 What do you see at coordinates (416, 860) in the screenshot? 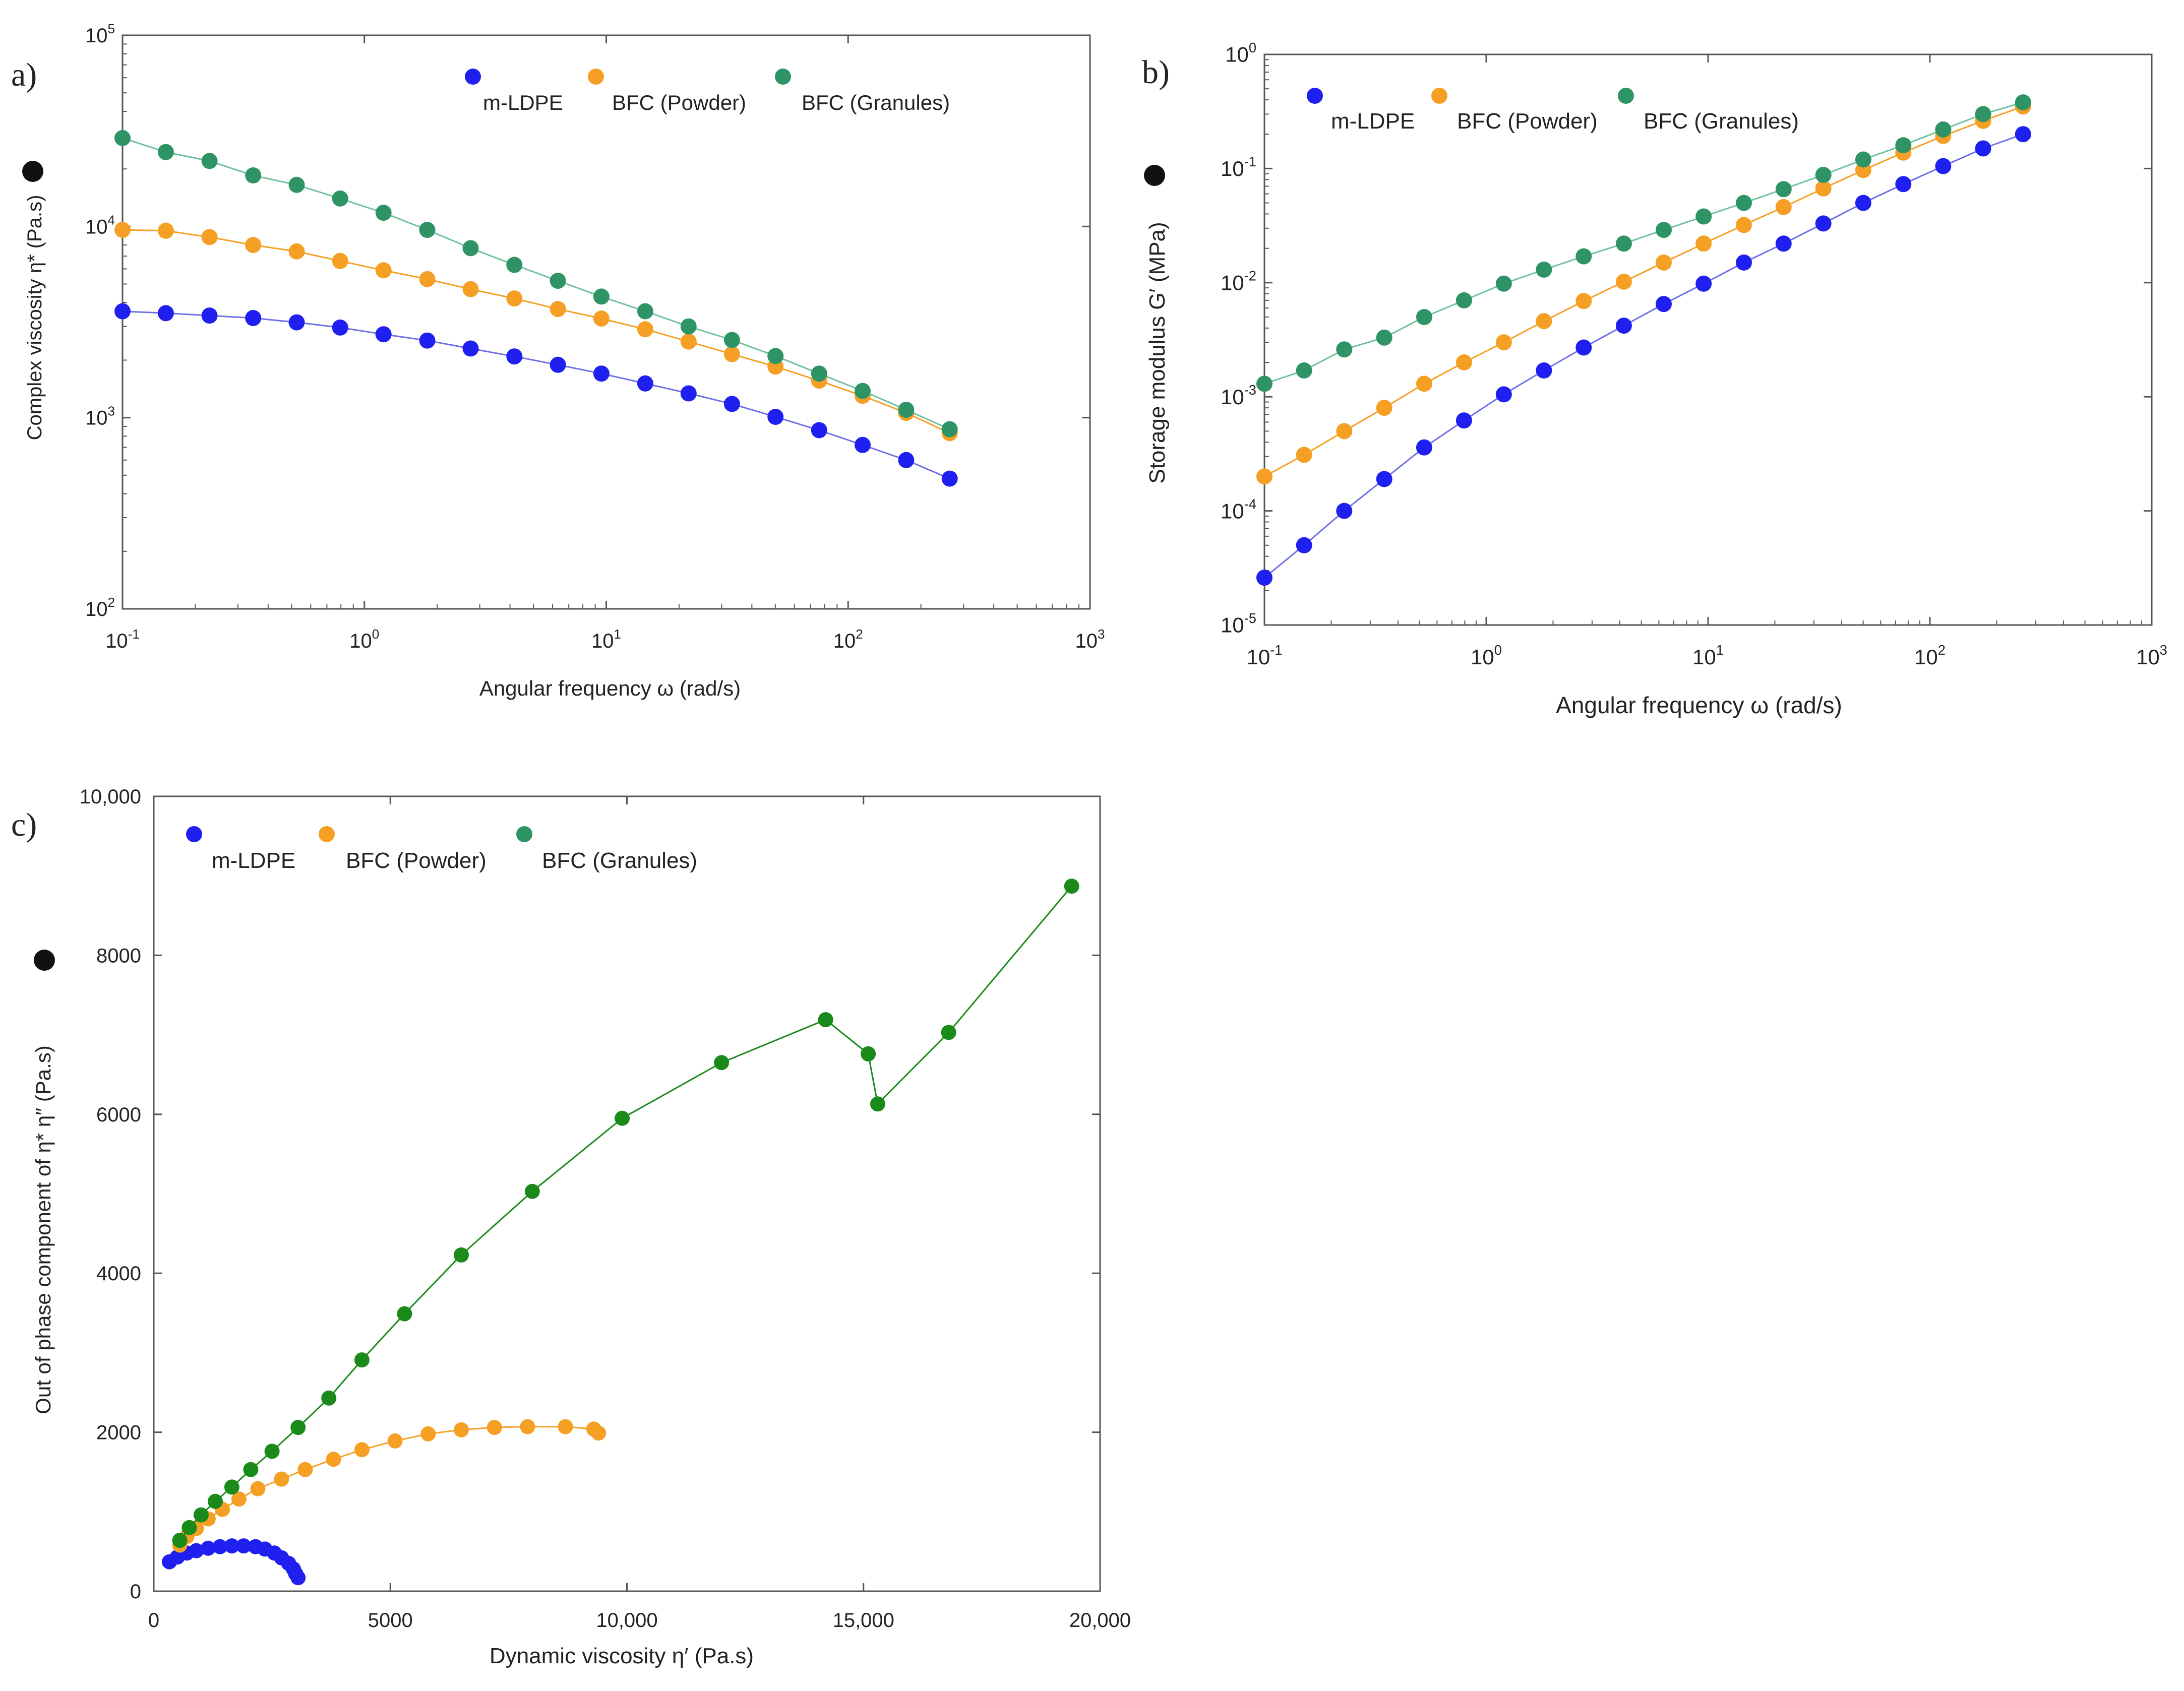
I see `panel-c-legend-label-bfc-powder: BFC (Powder)` at bounding box center [416, 860].